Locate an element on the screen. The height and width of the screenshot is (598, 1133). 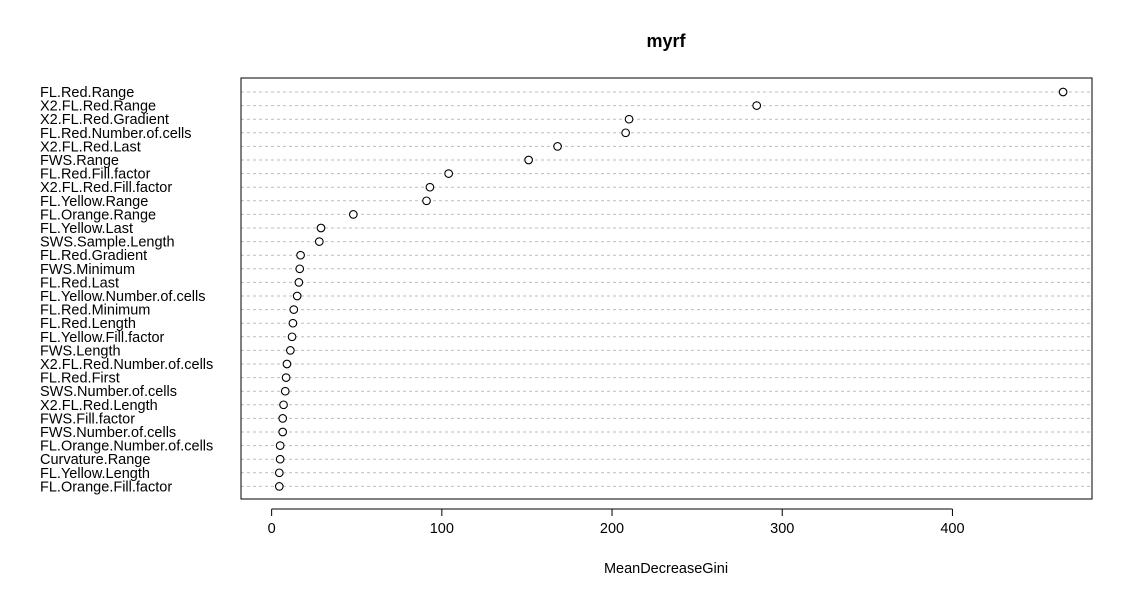
x-axis: 0 100 200 300 400 is located at coordinates (616, 522).